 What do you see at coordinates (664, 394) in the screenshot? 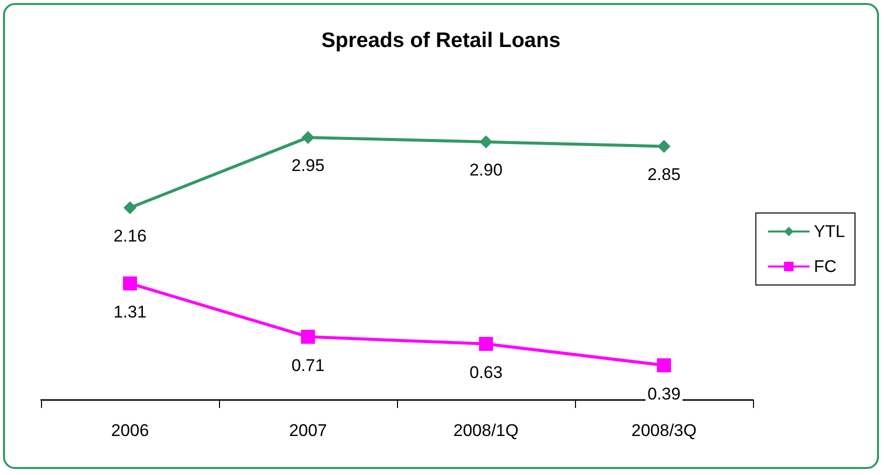
I see `data-label: 0.39` at bounding box center [664, 394].